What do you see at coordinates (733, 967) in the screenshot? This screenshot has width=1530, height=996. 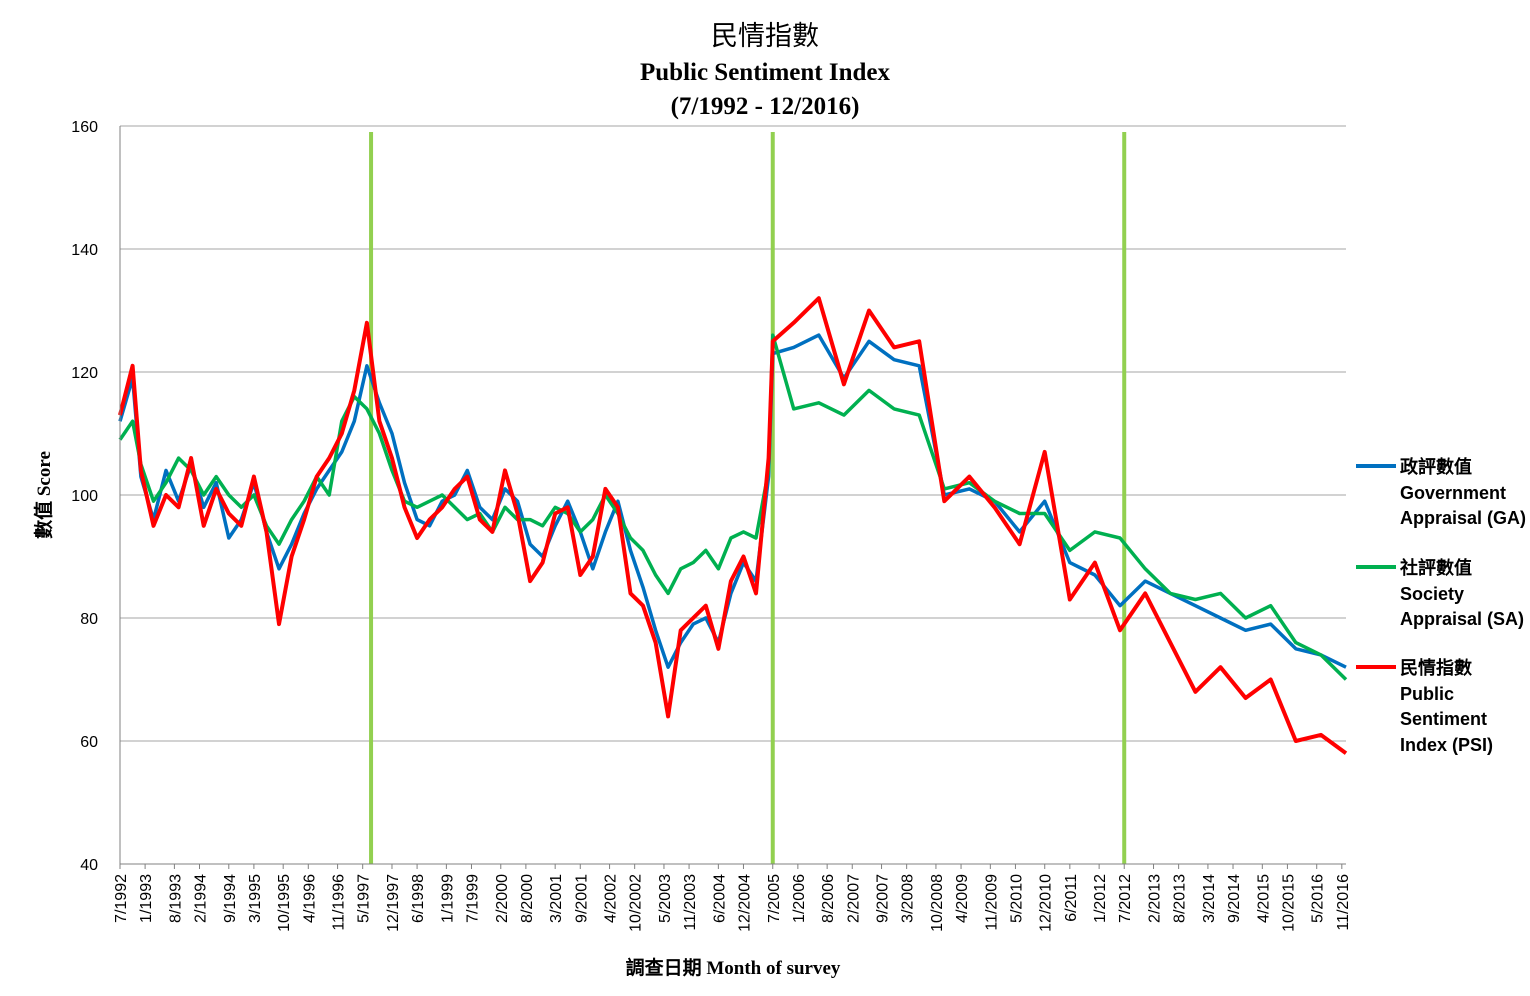 I see `x-axis-title: 調查日期 Month of survey` at bounding box center [733, 967].